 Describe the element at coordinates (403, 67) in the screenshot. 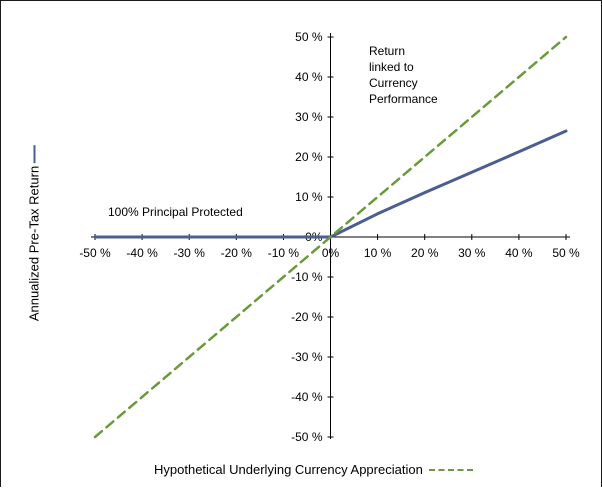

I see `annotation-return-line: linked to` at that location.